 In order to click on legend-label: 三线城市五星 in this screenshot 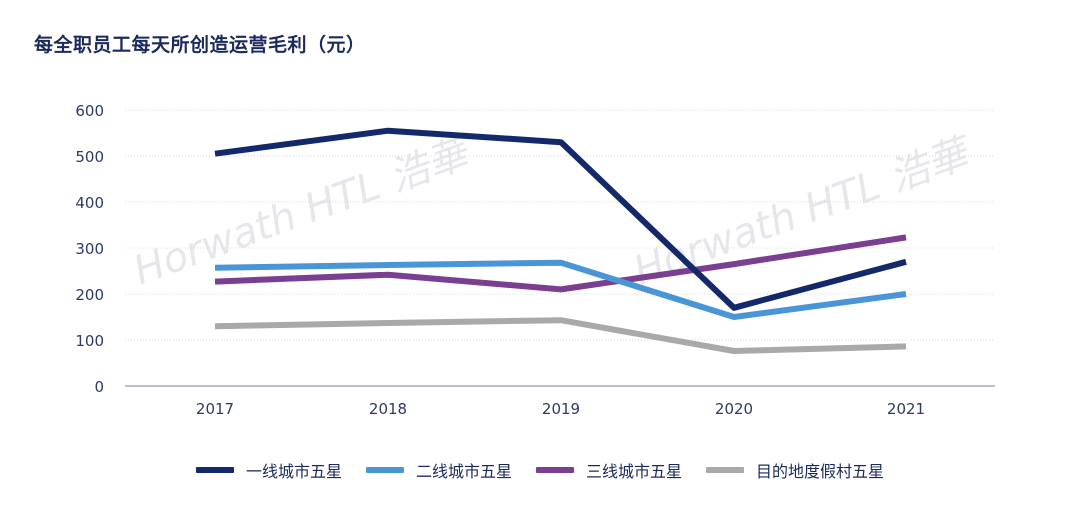, I will do `click(634, 471)`.